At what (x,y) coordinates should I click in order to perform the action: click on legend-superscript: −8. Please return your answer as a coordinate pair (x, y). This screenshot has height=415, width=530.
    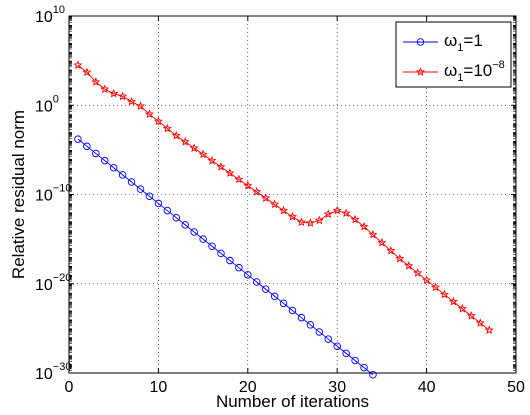
    Looking at the image, I should click on (498, 65).